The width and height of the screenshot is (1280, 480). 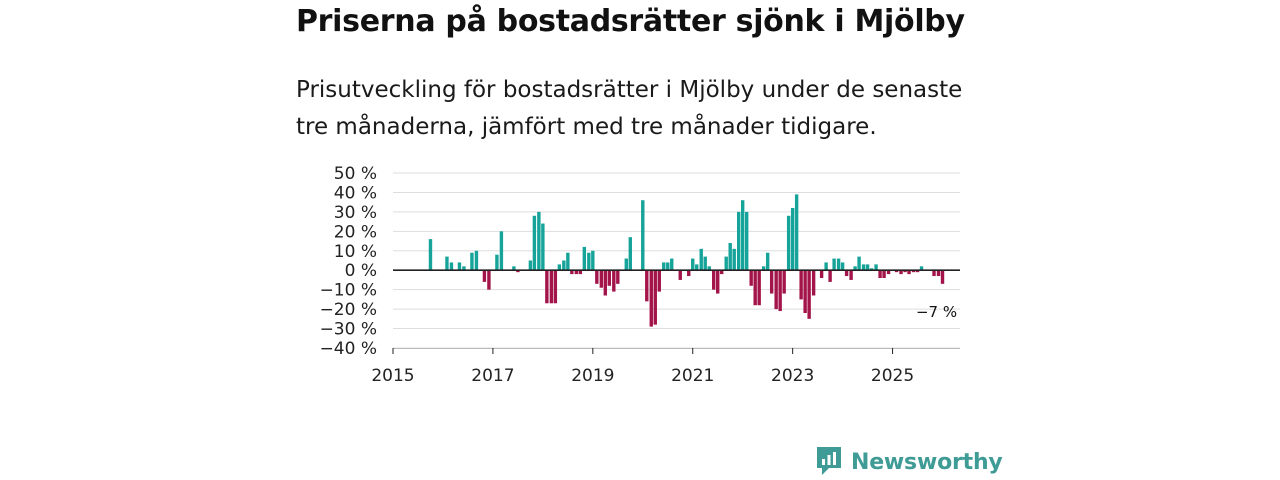 What do you see at coordinates (355, 252) in the screenshot?
I see `y-tick-label: 10 %` at bounding box center [355, 252].